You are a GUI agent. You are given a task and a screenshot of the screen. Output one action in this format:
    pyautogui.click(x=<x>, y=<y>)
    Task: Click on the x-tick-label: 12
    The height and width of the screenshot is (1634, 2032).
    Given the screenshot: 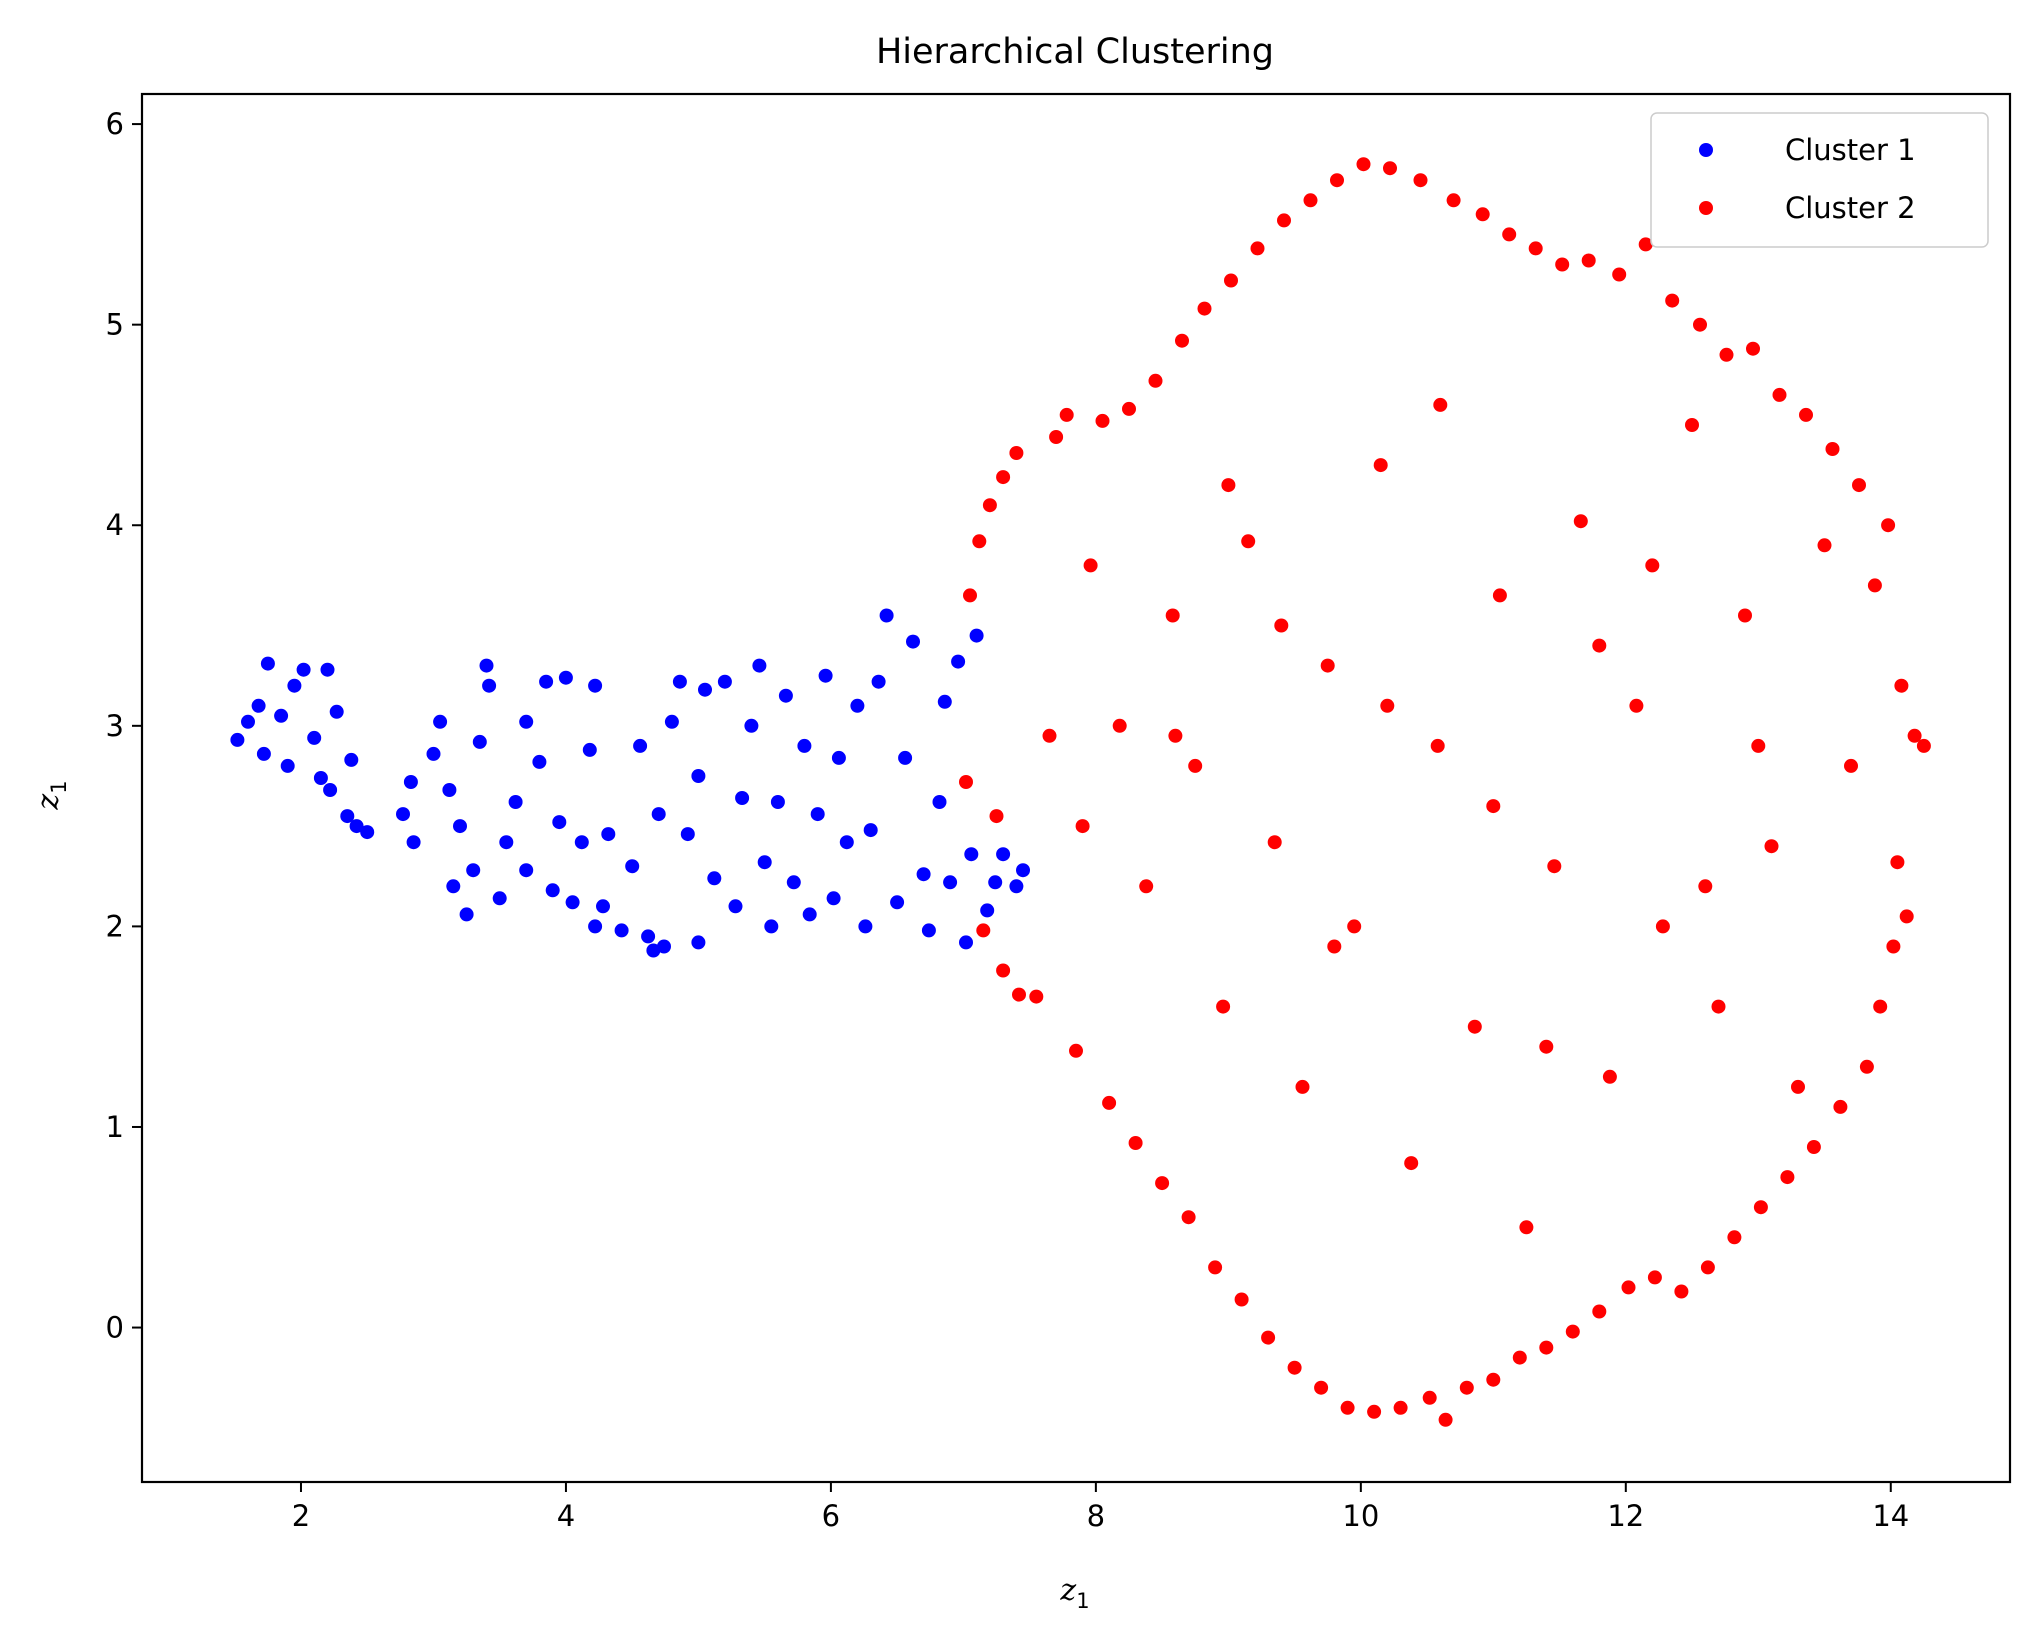 What is the action you would take?
    pyautogui.click(x=1625, y=1516)
    